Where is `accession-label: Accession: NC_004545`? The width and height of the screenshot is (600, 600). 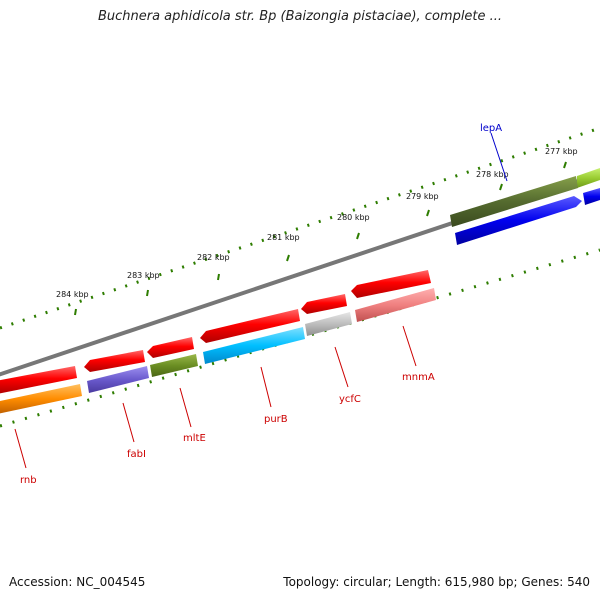
accession-label: Accession: NC_004545 is located at coordinates (77, 582).